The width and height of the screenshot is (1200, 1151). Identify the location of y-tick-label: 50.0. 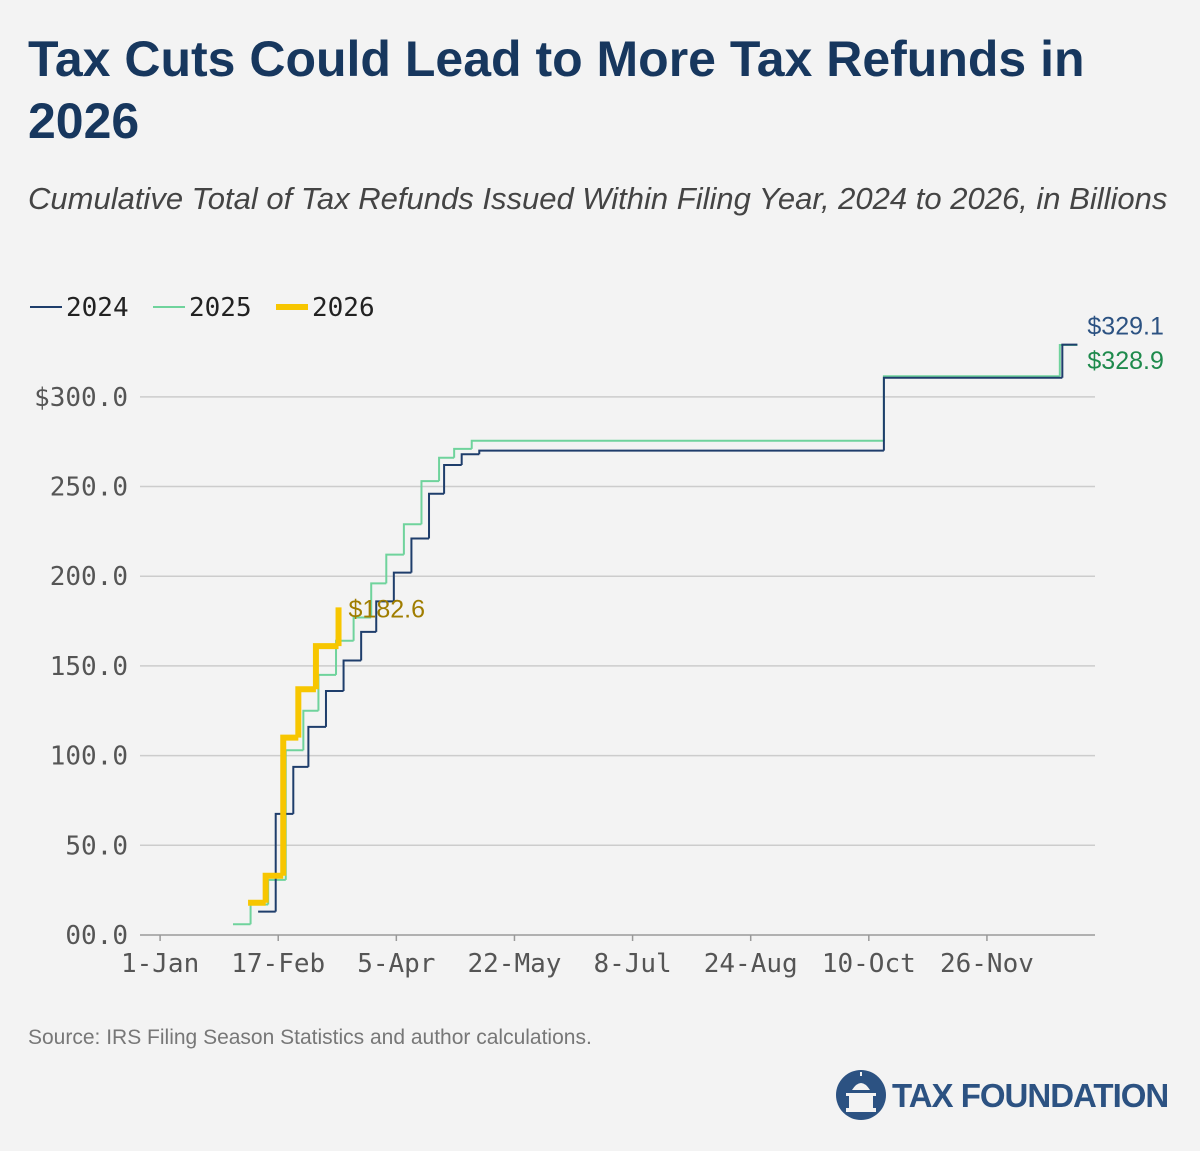
(96, 846).